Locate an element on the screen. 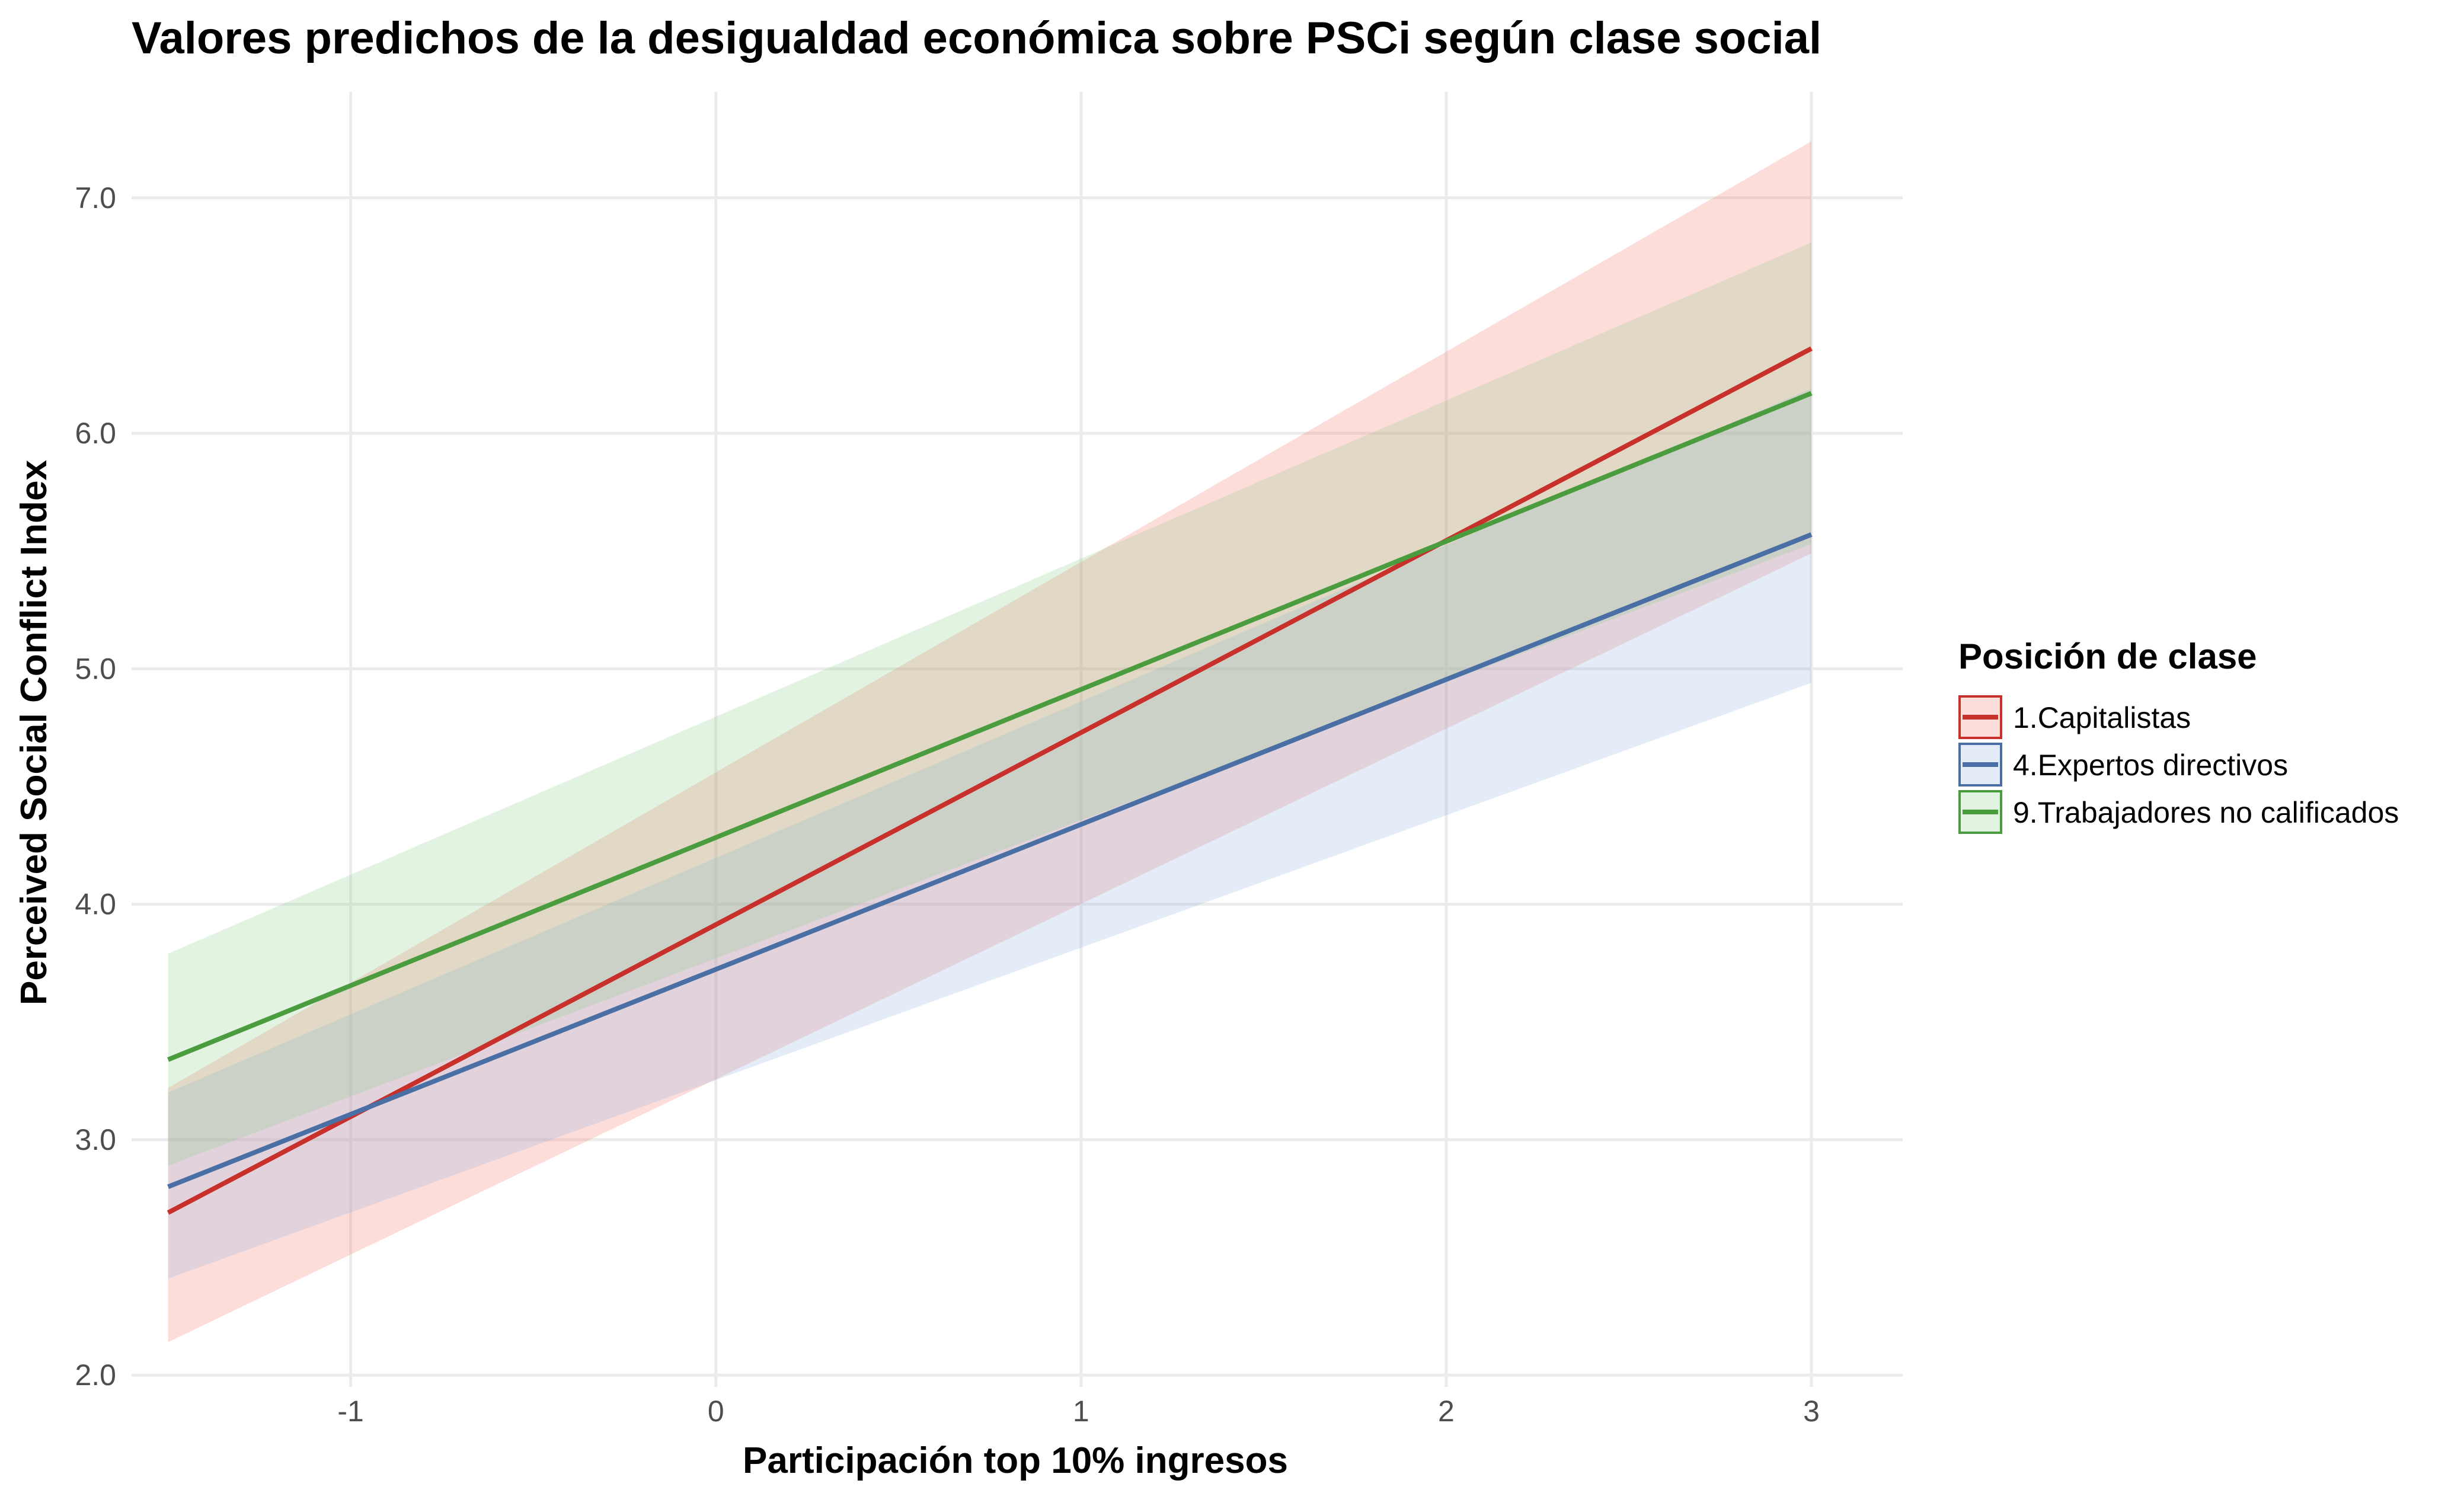 The image size is (2464, 1493). x-tick-label: 2 is located at coordinates (1447, 1411).